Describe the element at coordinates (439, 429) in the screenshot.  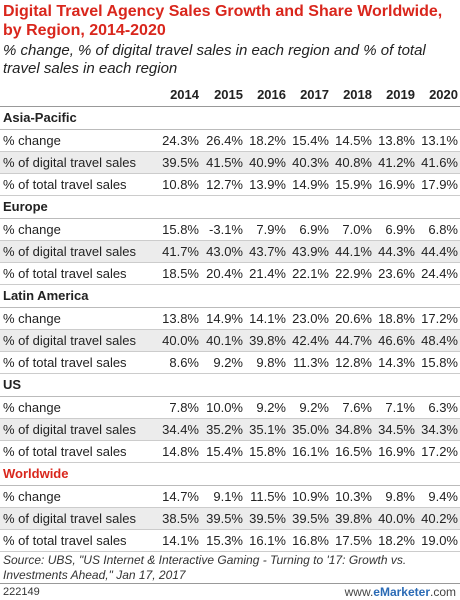
I see `table-cell: 34.3%` at that location.